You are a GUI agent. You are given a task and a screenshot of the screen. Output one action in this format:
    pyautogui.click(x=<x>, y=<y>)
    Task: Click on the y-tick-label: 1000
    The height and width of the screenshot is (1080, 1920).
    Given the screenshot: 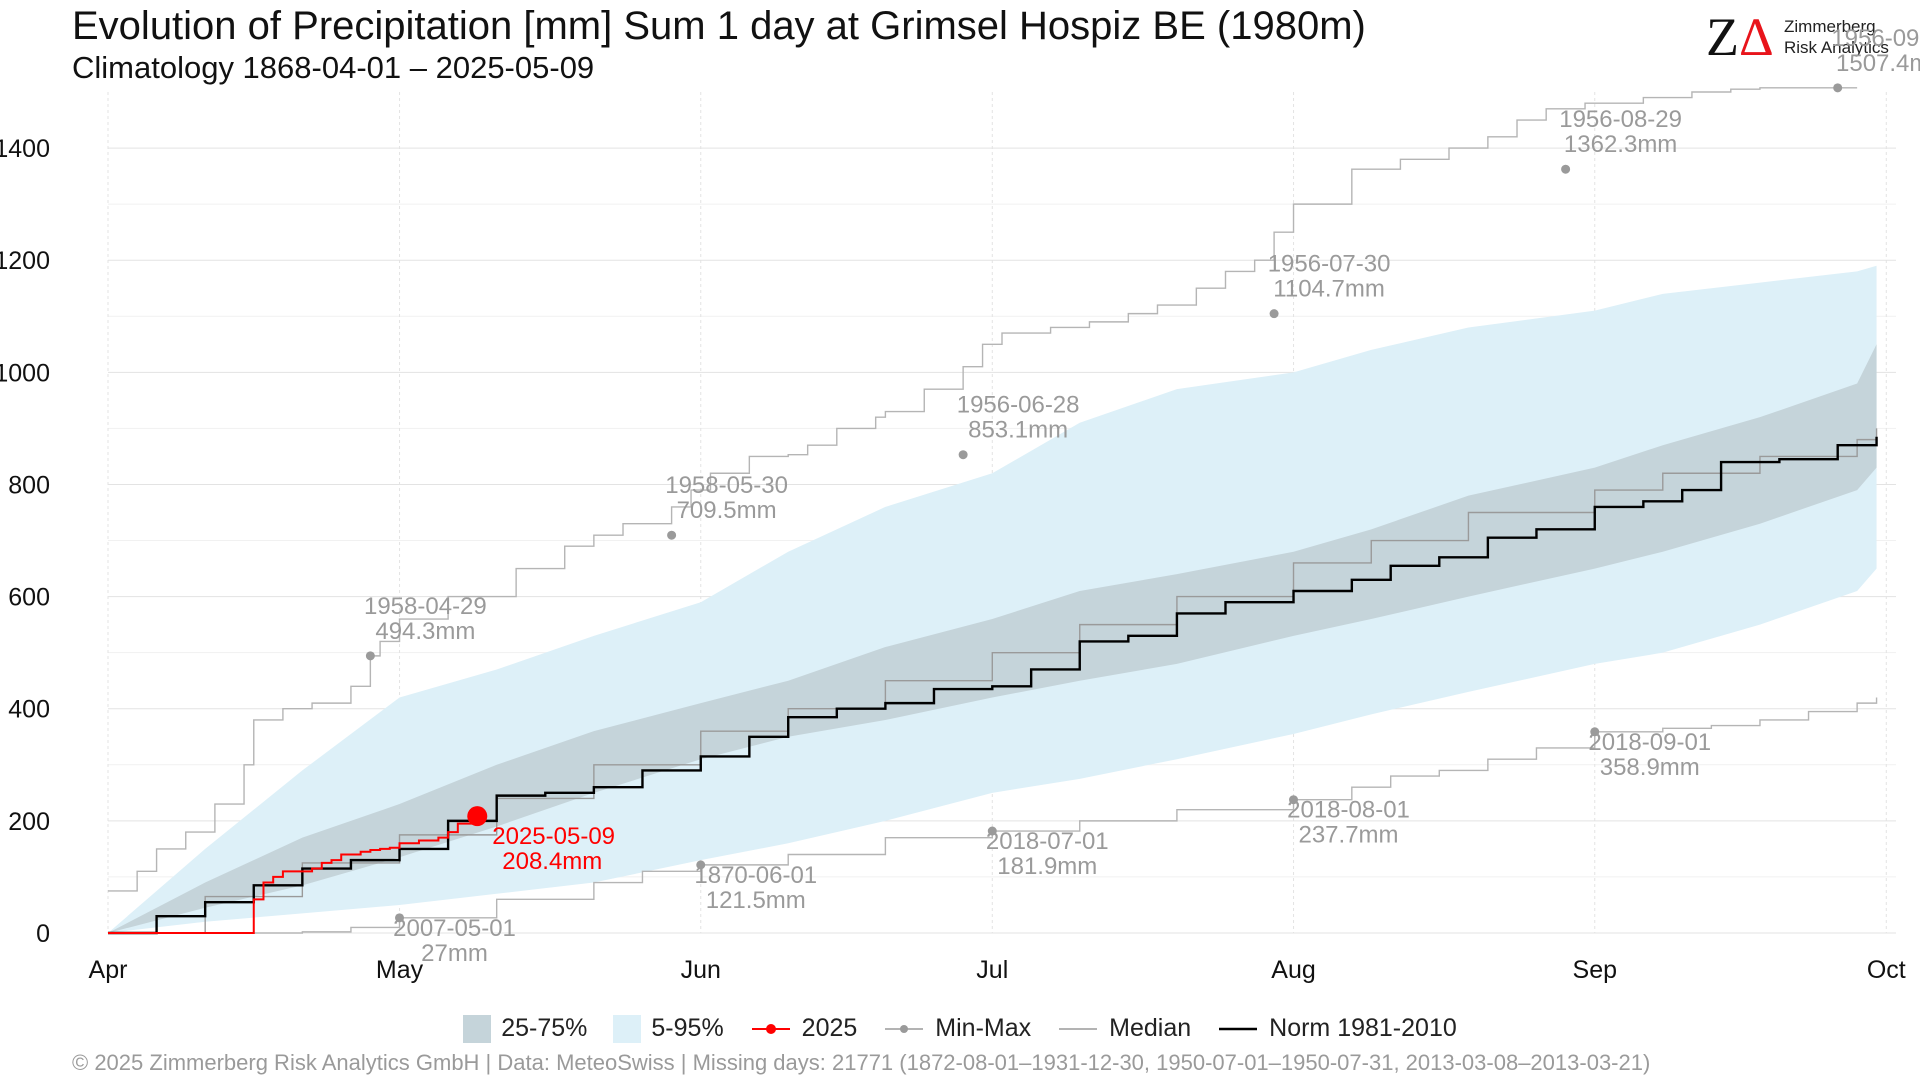 What is the action you would take?
    pyautogui.click(x=25, y=373)
    